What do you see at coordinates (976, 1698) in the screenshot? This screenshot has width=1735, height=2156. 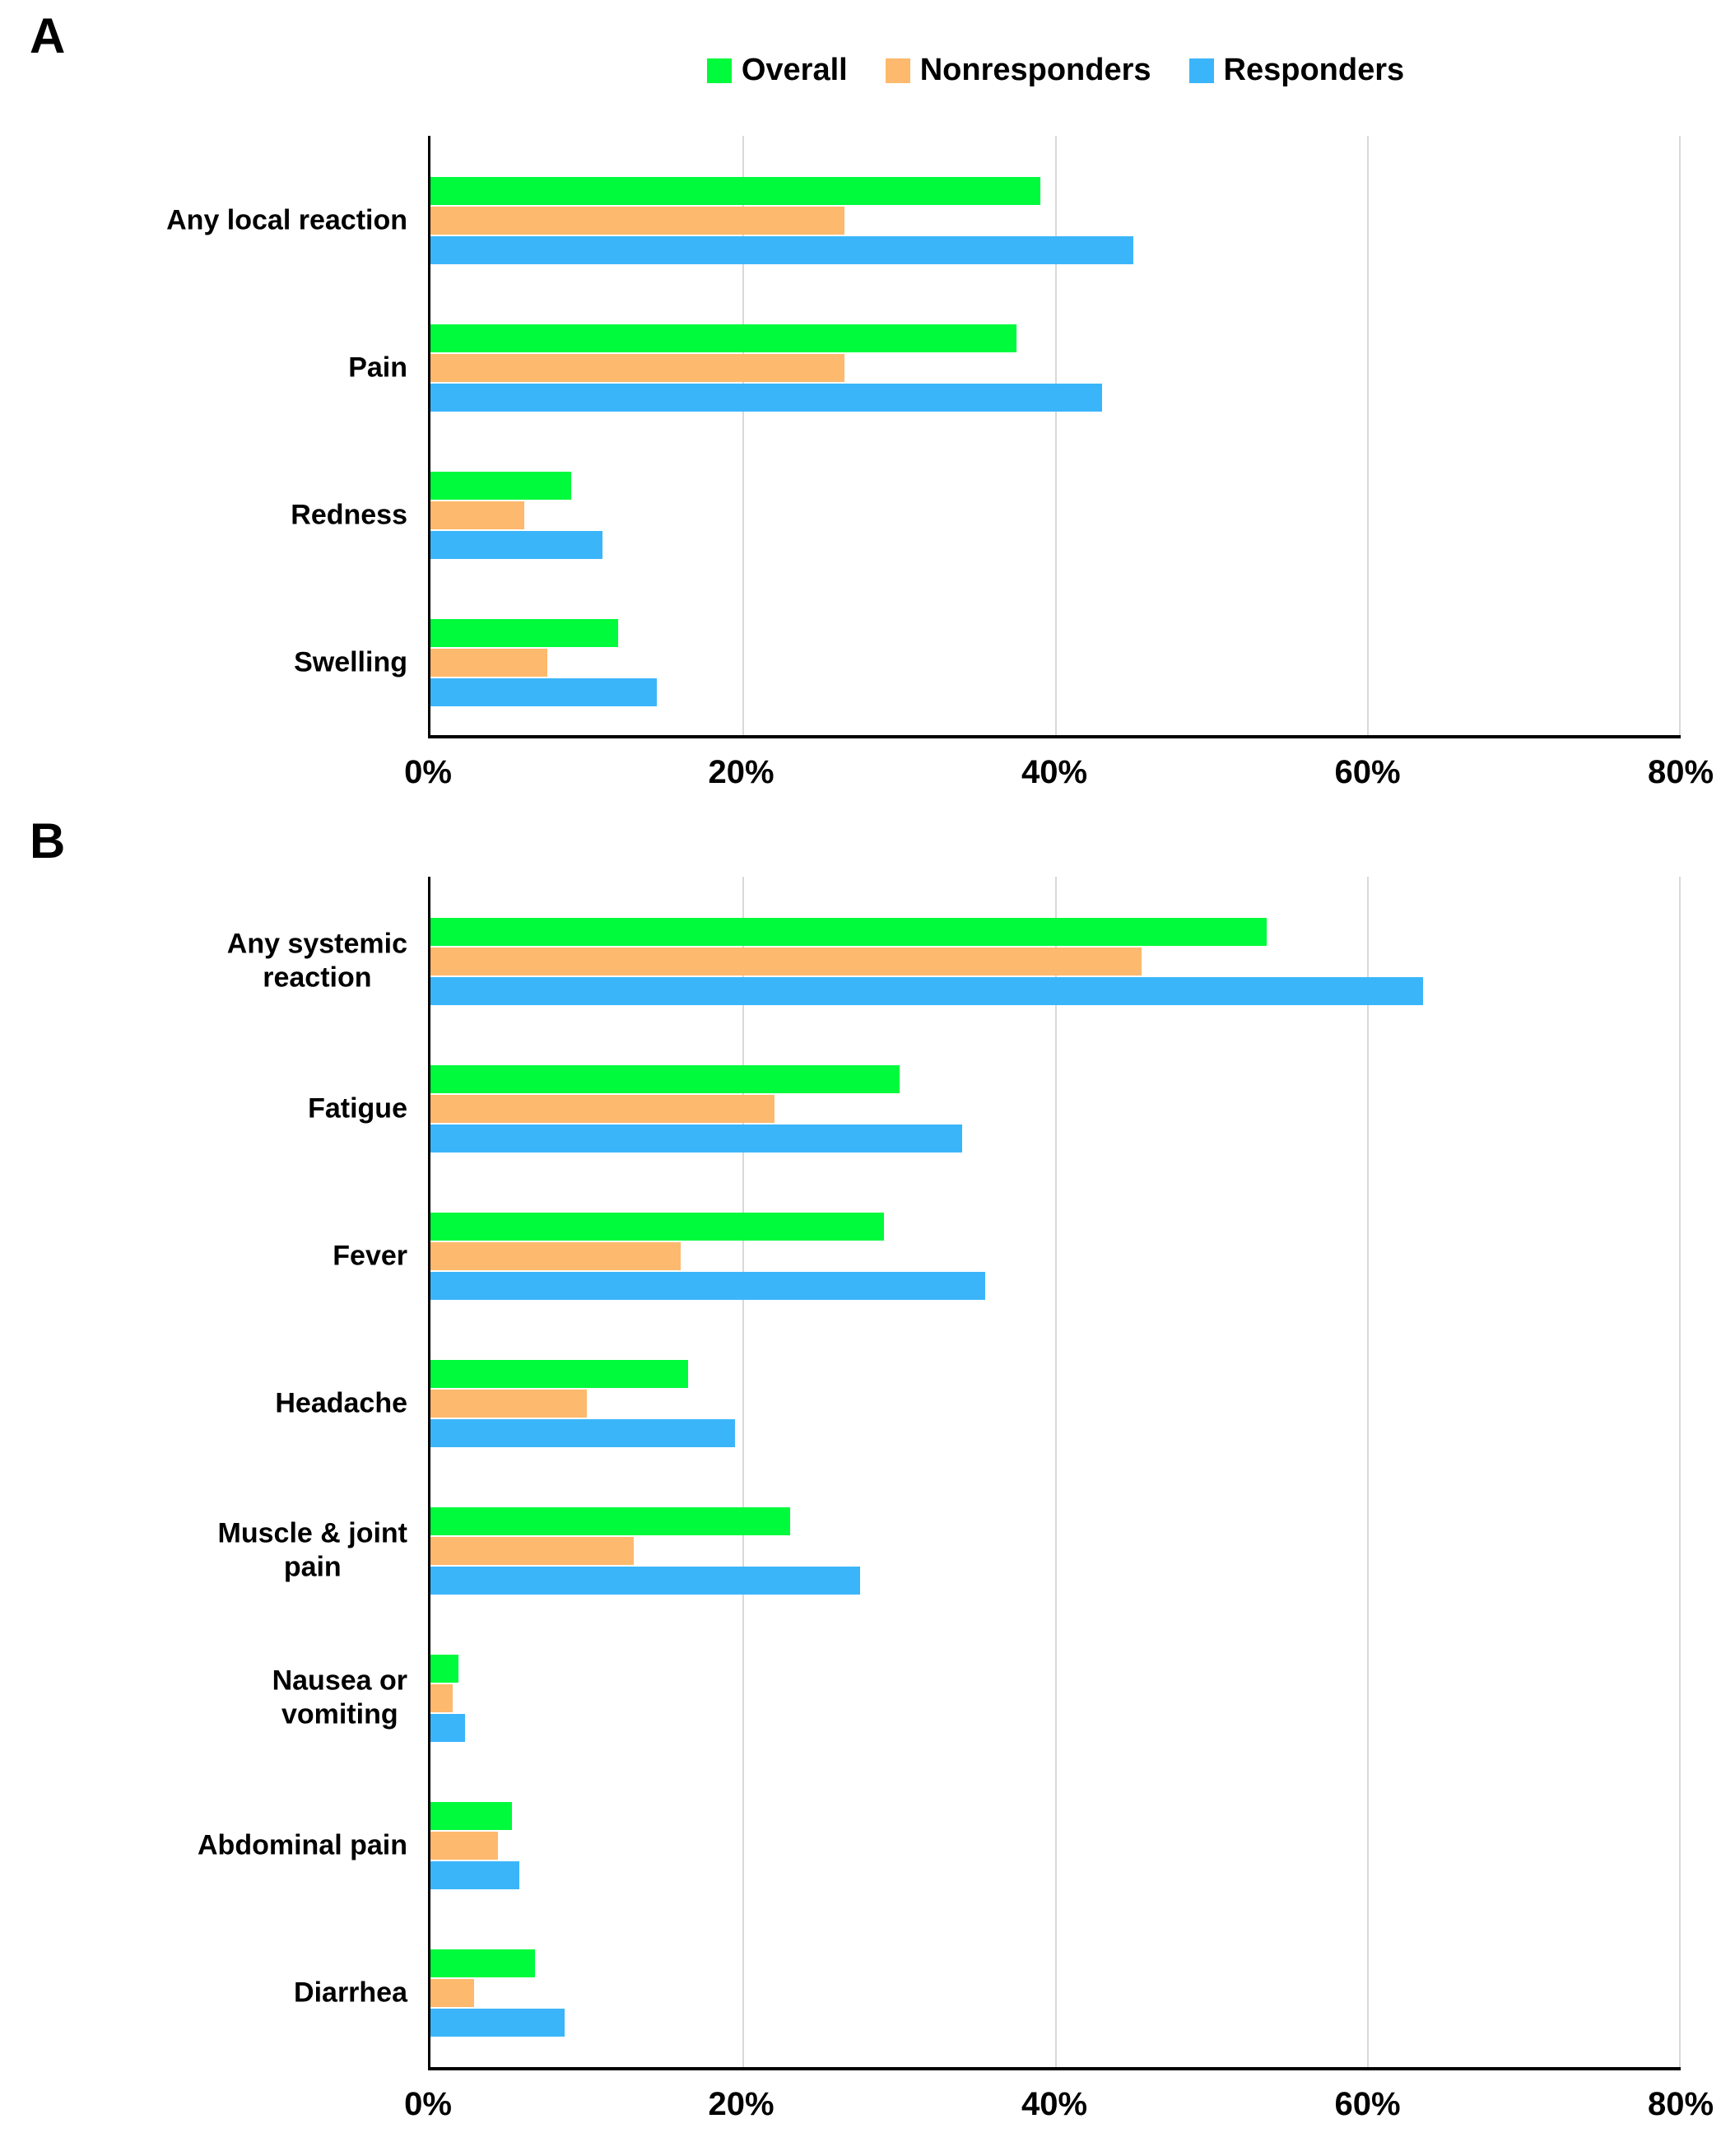 I see `category-row-nausea-or-vomiting: Nausea or vomiting` at bounding box center [976, 1698].